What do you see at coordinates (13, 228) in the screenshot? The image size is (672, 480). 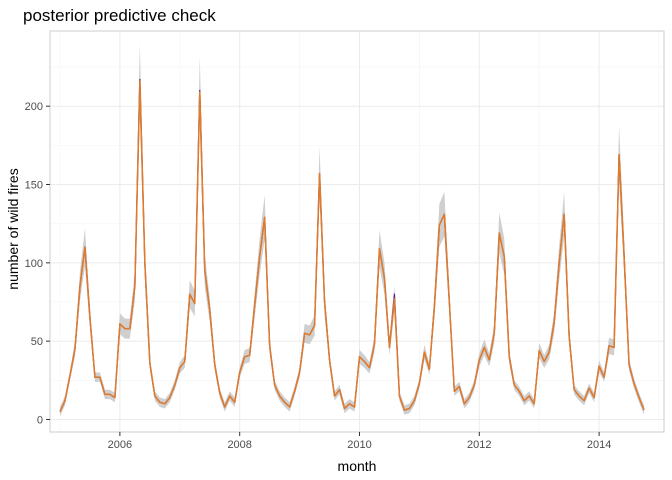 I see `y-axis-title: number of wild fires` at bounding box center [13, 228].